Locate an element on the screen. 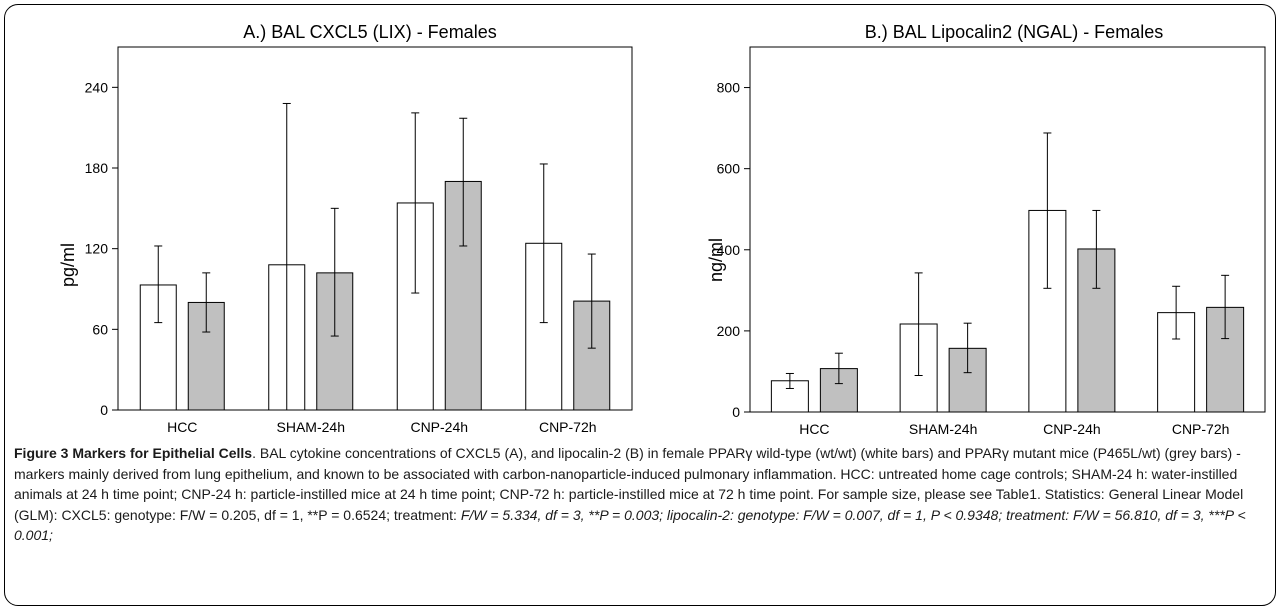 The width and height of the screenshot is (1282, 611). chart-a-xtick-label: SHAM-24h is located at coordinates (311, 427).